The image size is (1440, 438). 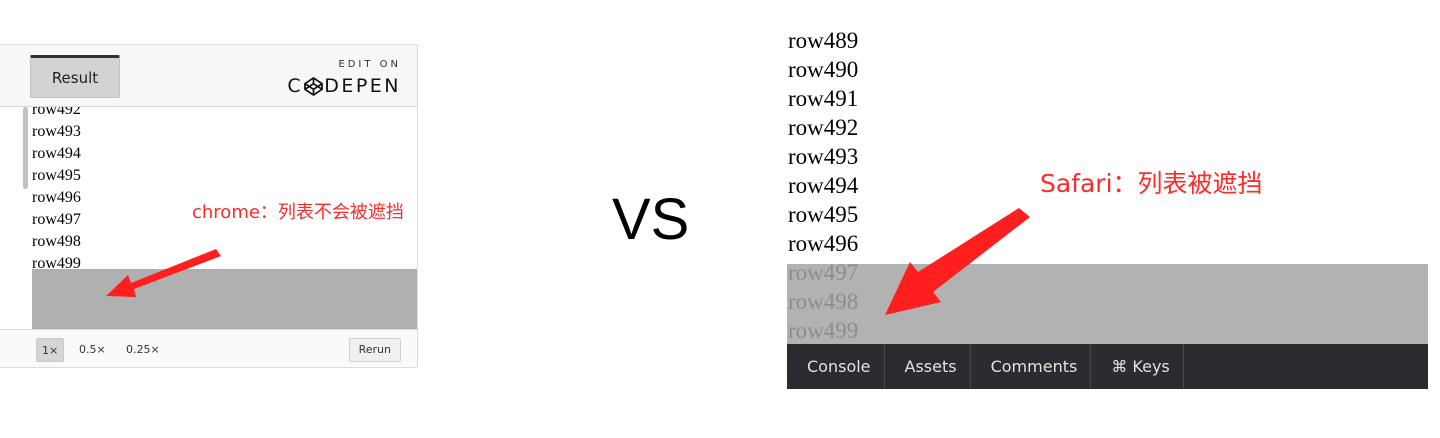 I want to click on list-item: row491, so click(x=823, y=98).